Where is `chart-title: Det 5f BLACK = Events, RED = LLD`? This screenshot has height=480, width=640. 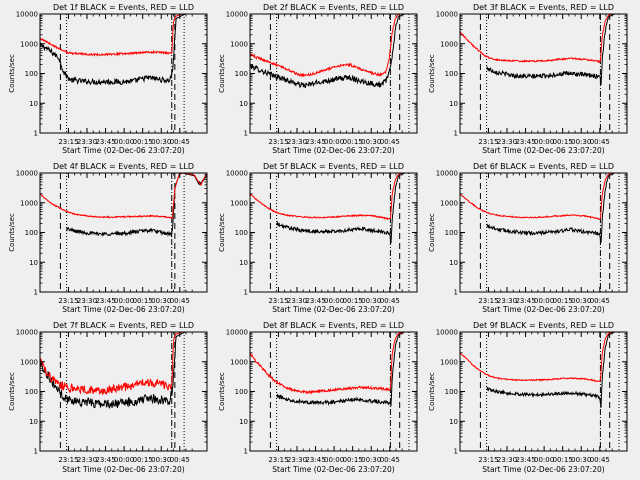 chart-title: Det 5f BLACK = Events, RED = LLD is located at coordinates (333, 166).